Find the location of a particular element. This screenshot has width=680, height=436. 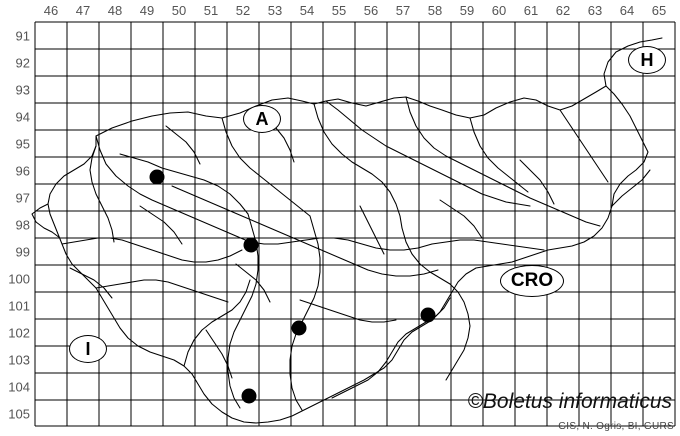

x-tick-64: 64 is located at coordinates (627, 10).